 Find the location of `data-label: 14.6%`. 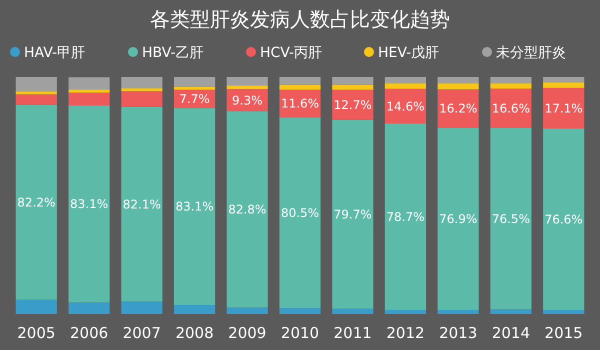

data-label: 14.6% is located at coordinates (405, 106).